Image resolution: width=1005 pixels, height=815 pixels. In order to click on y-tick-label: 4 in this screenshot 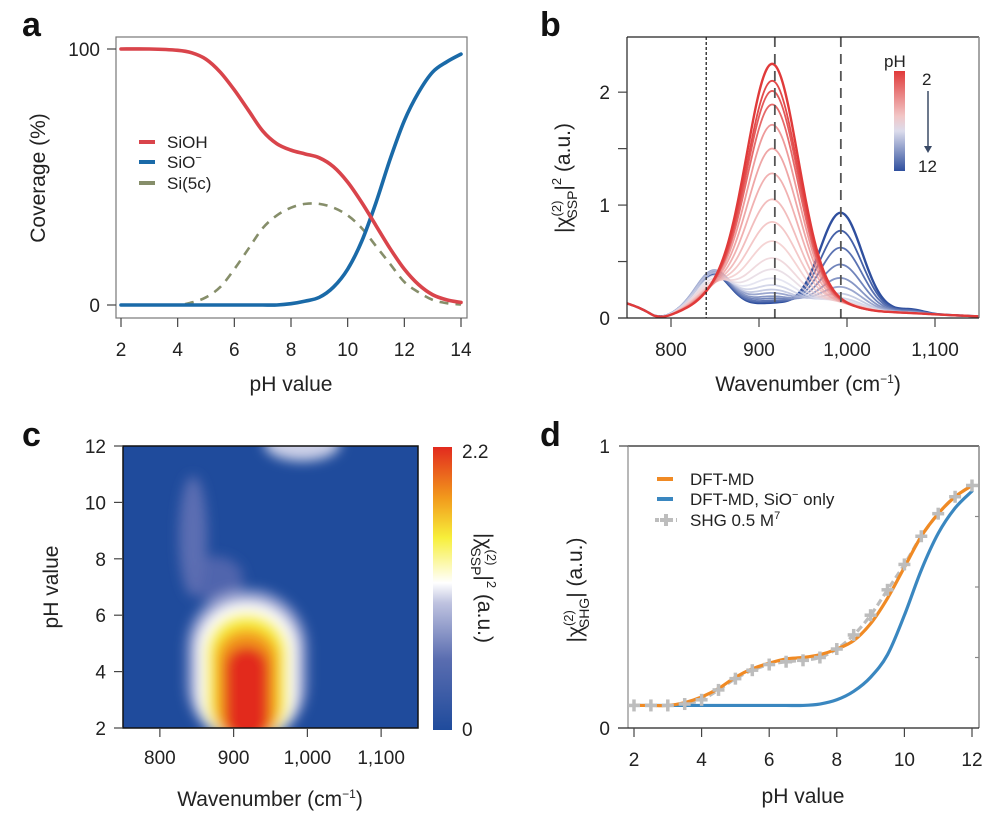, I will do `click(100, 673)`.